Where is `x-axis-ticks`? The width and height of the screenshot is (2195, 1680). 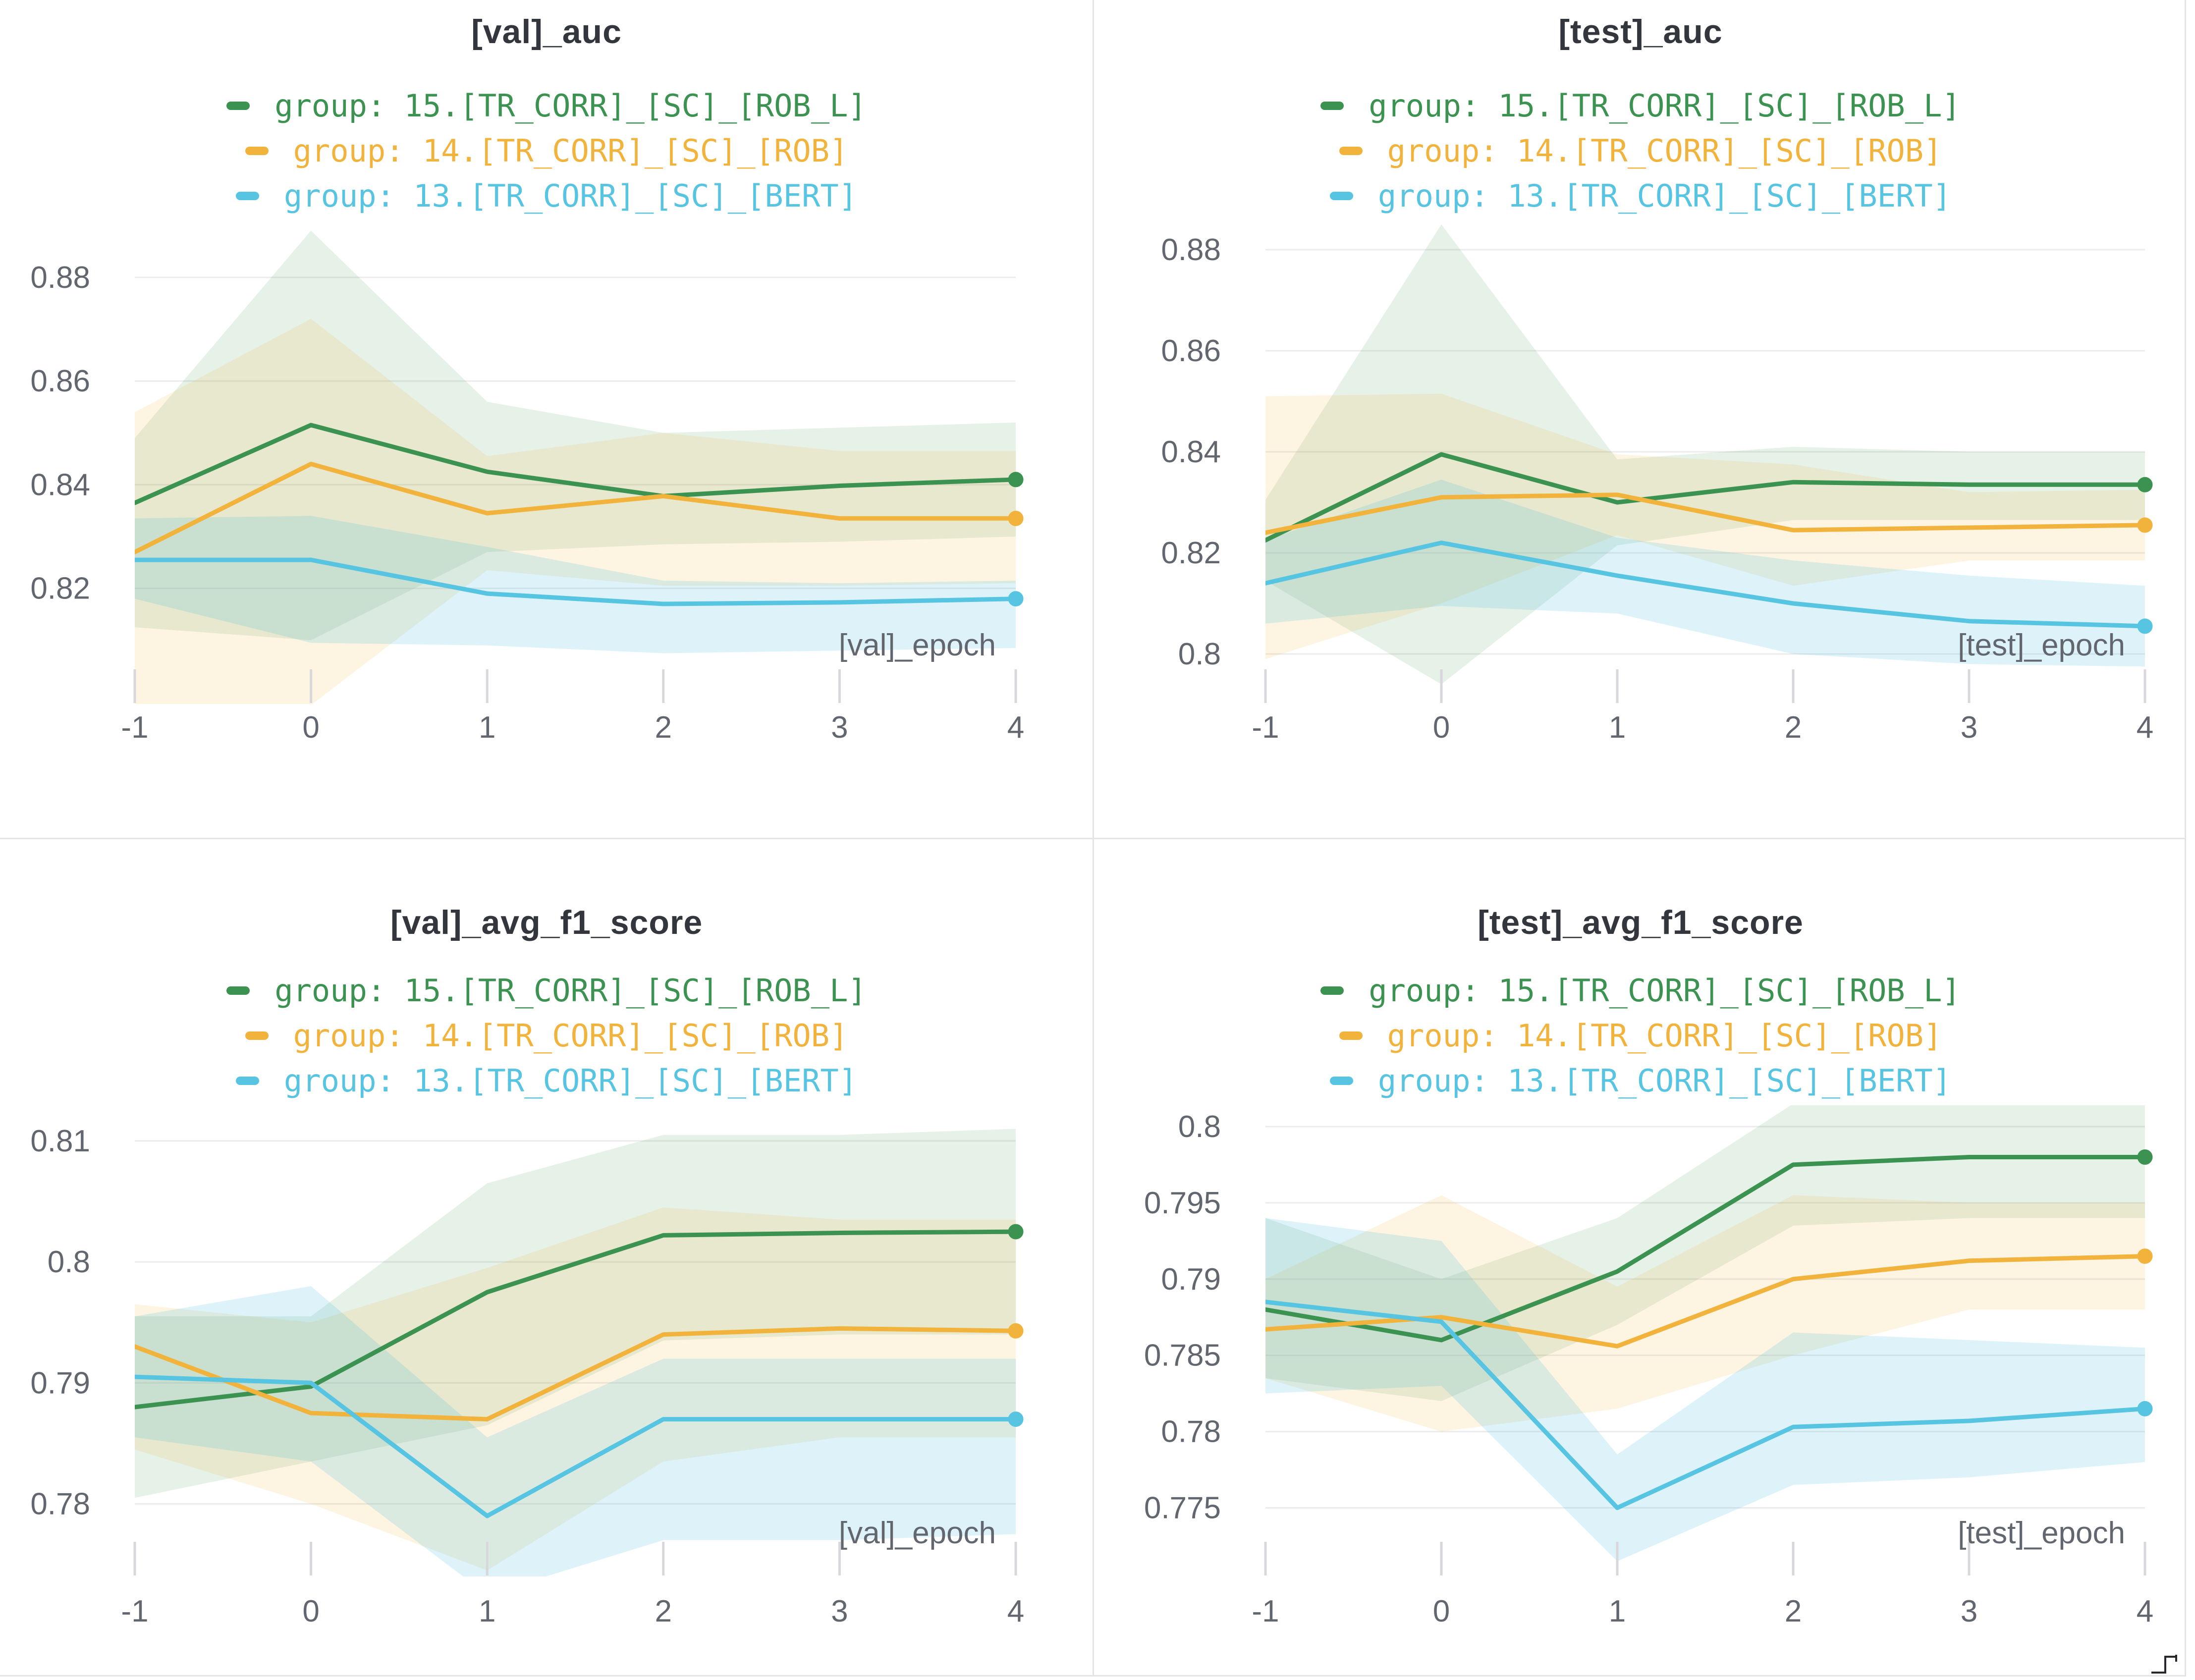 x-axis-ticks is located at coordinates (575, 1559).